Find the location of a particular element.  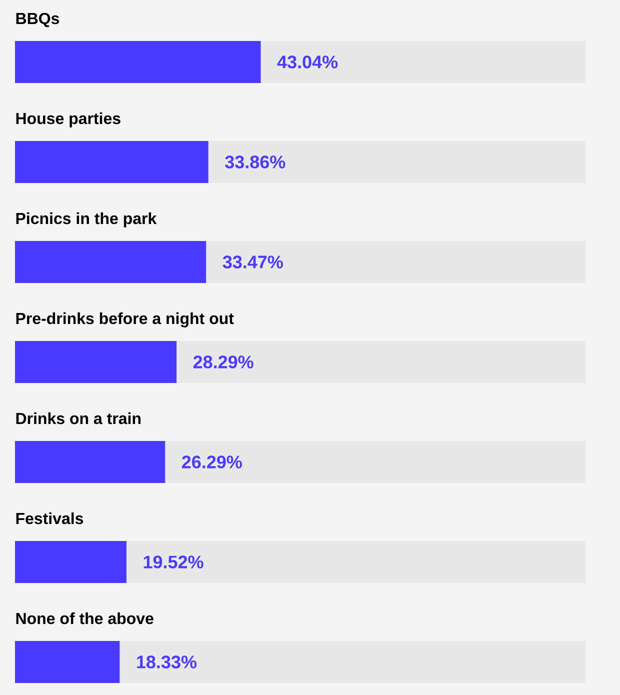

data-label: 43.04% is located at coordinates (307, 62).